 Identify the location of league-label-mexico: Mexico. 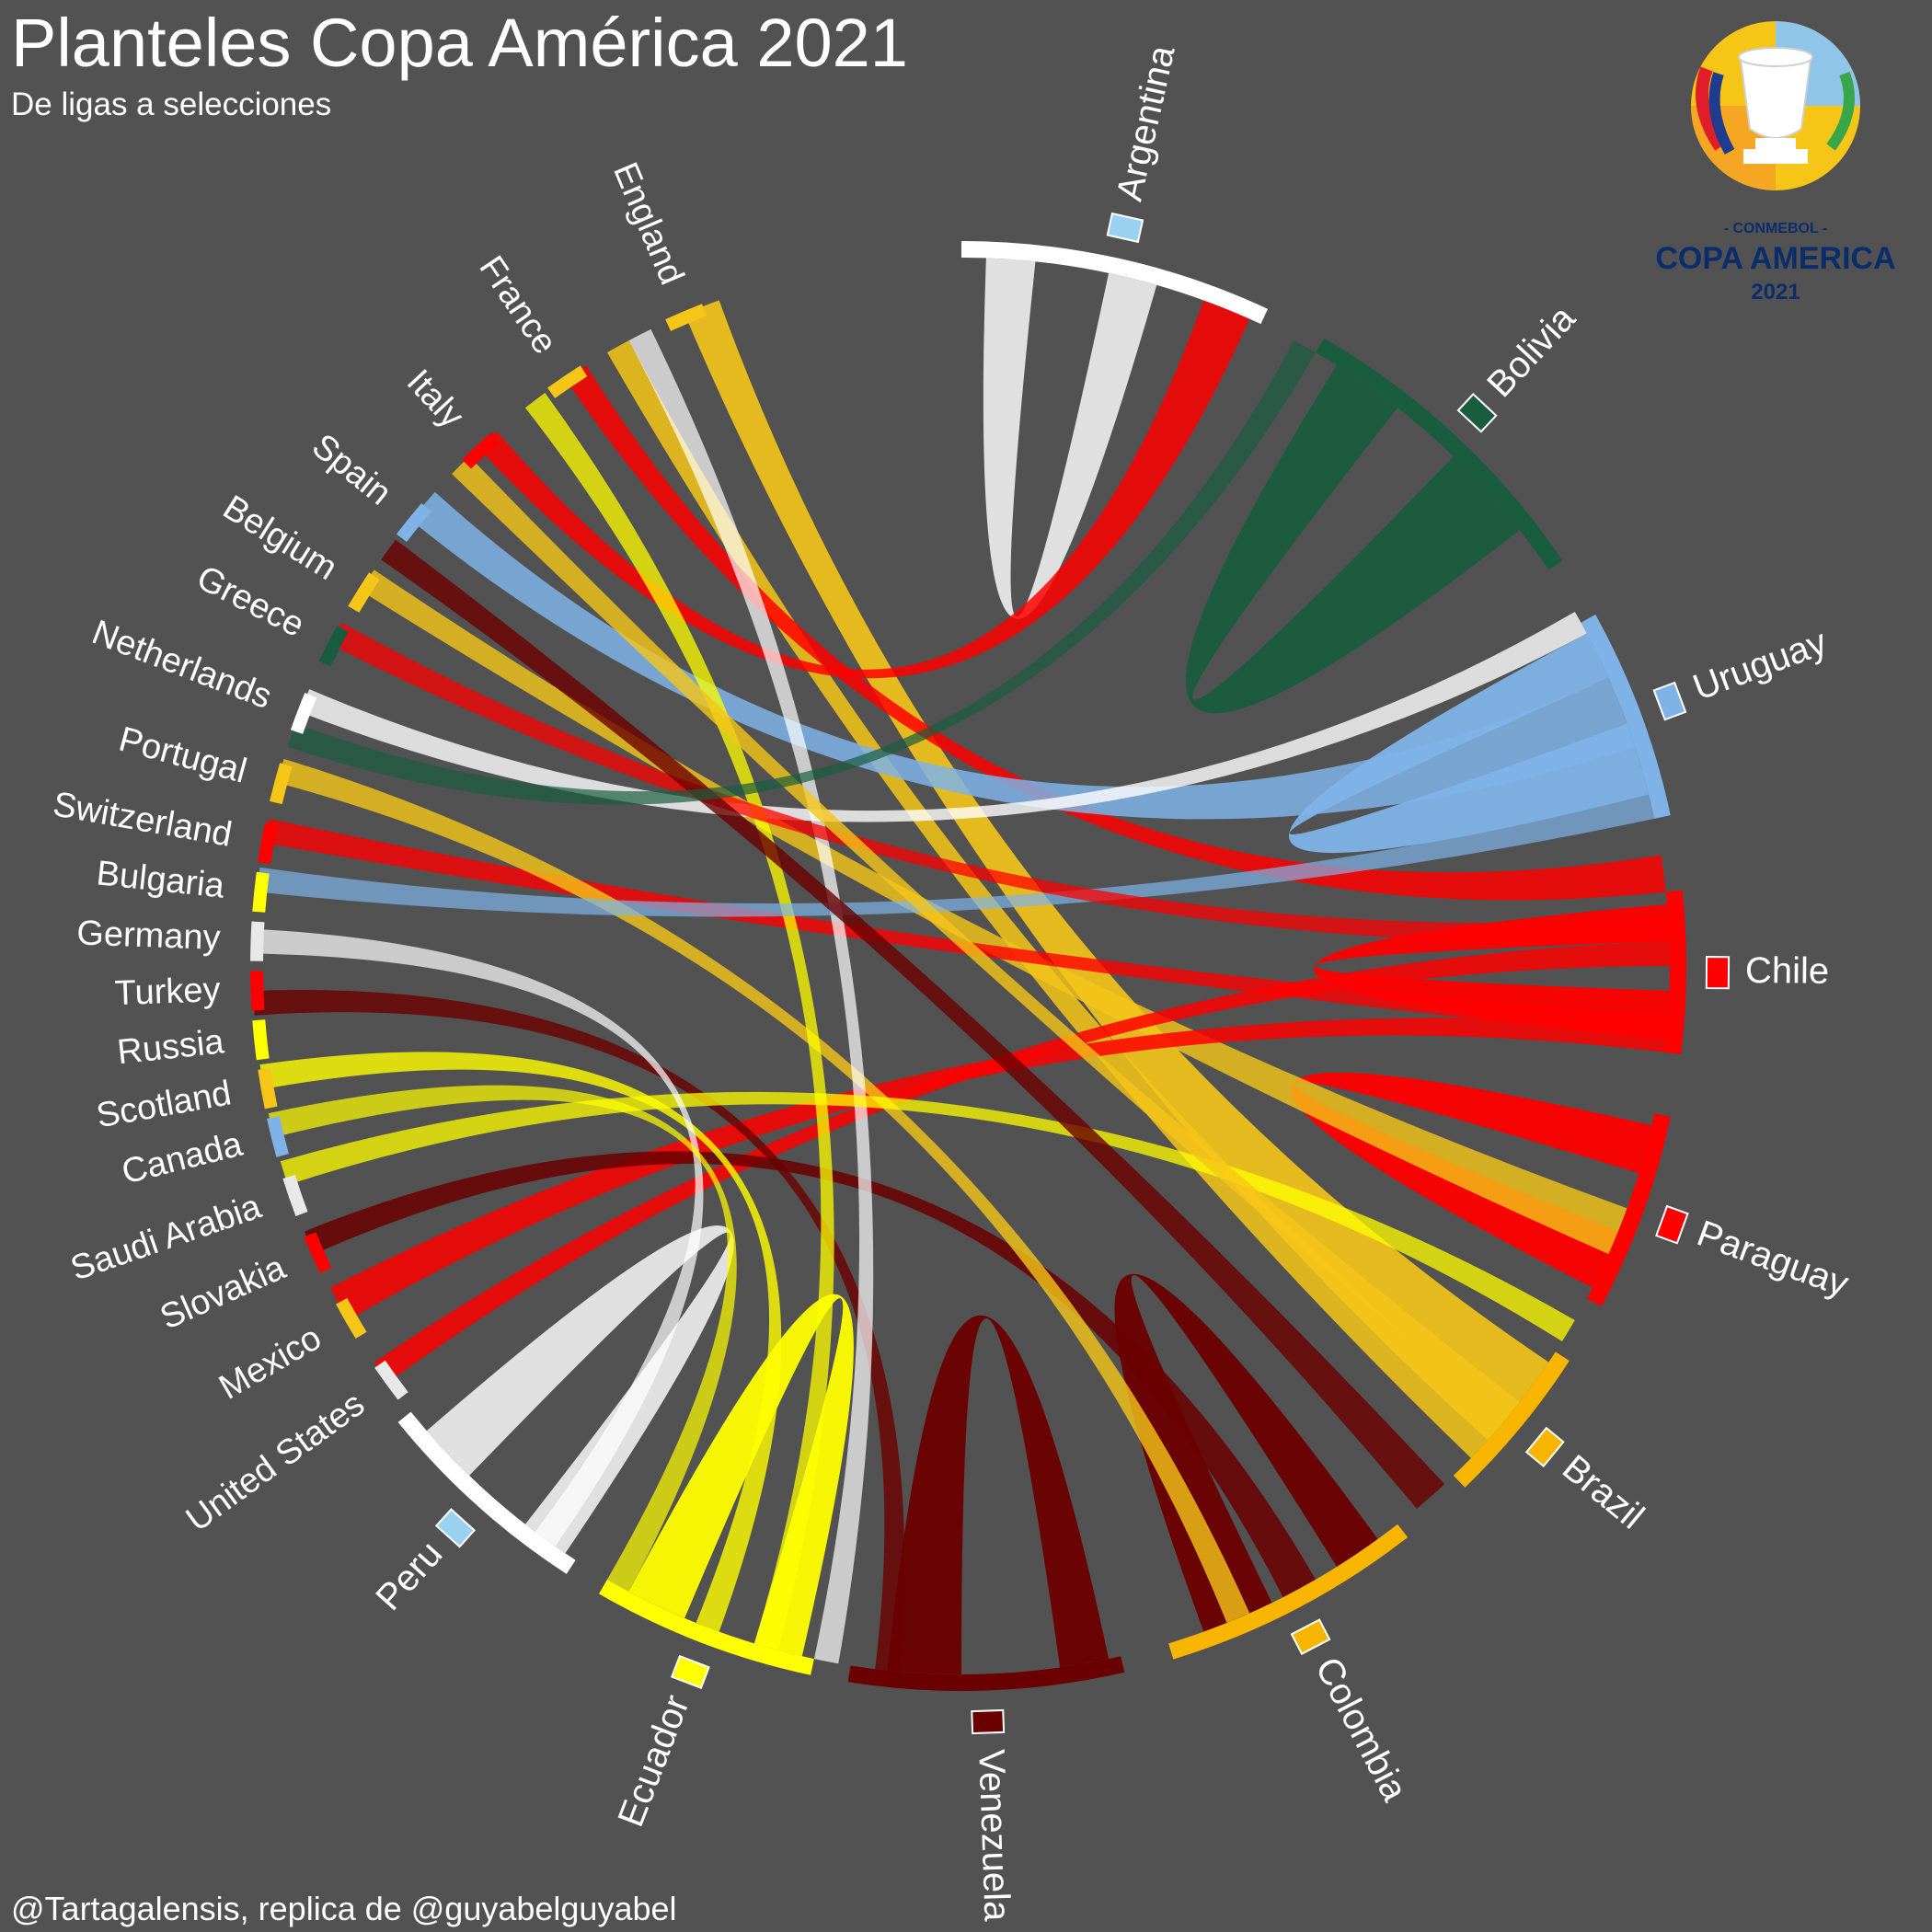
(270, 1363).